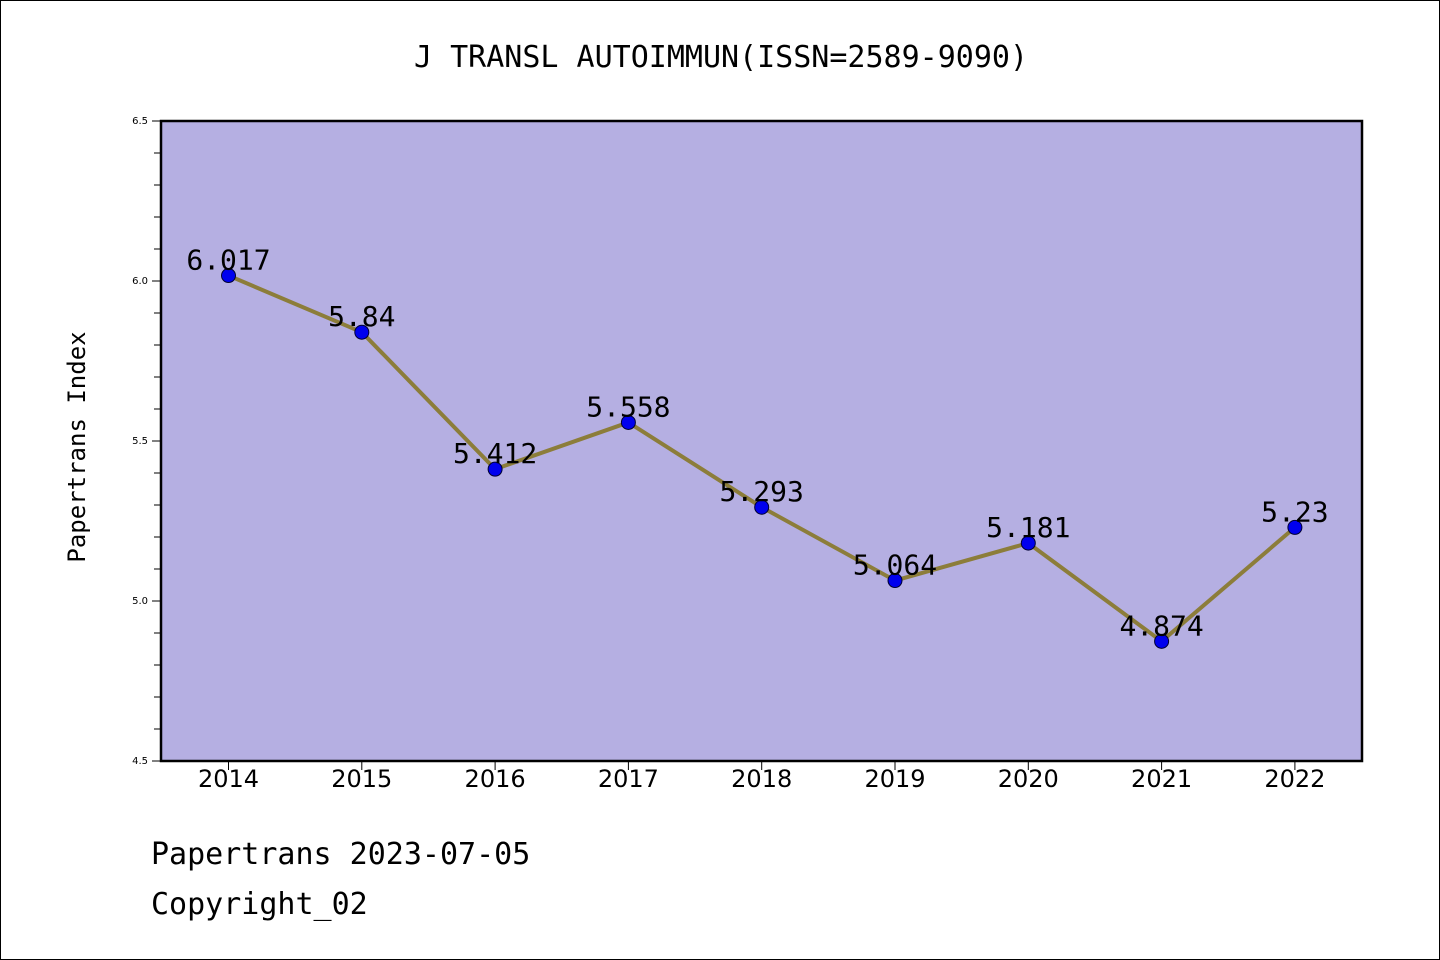 The height and width of the screenshot is (960, 1440). I want to click on data-label: 6.017, so click(228, 260).